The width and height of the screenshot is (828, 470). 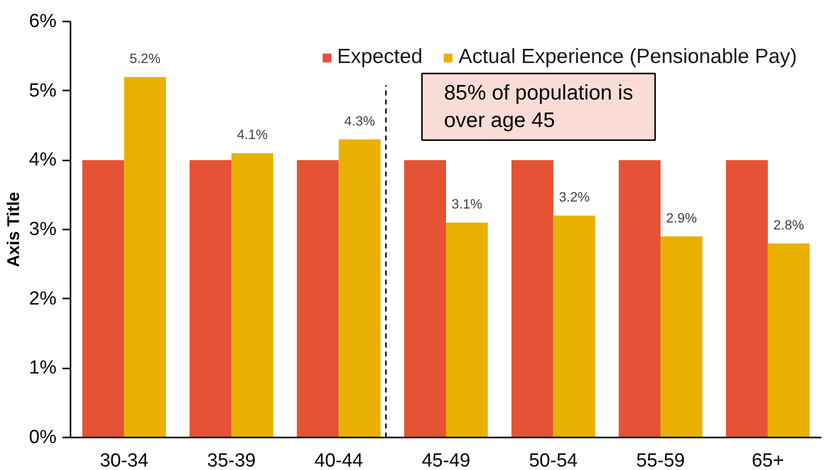 I want to click on y-tick-label: 1%, so click(x=43, y=368).